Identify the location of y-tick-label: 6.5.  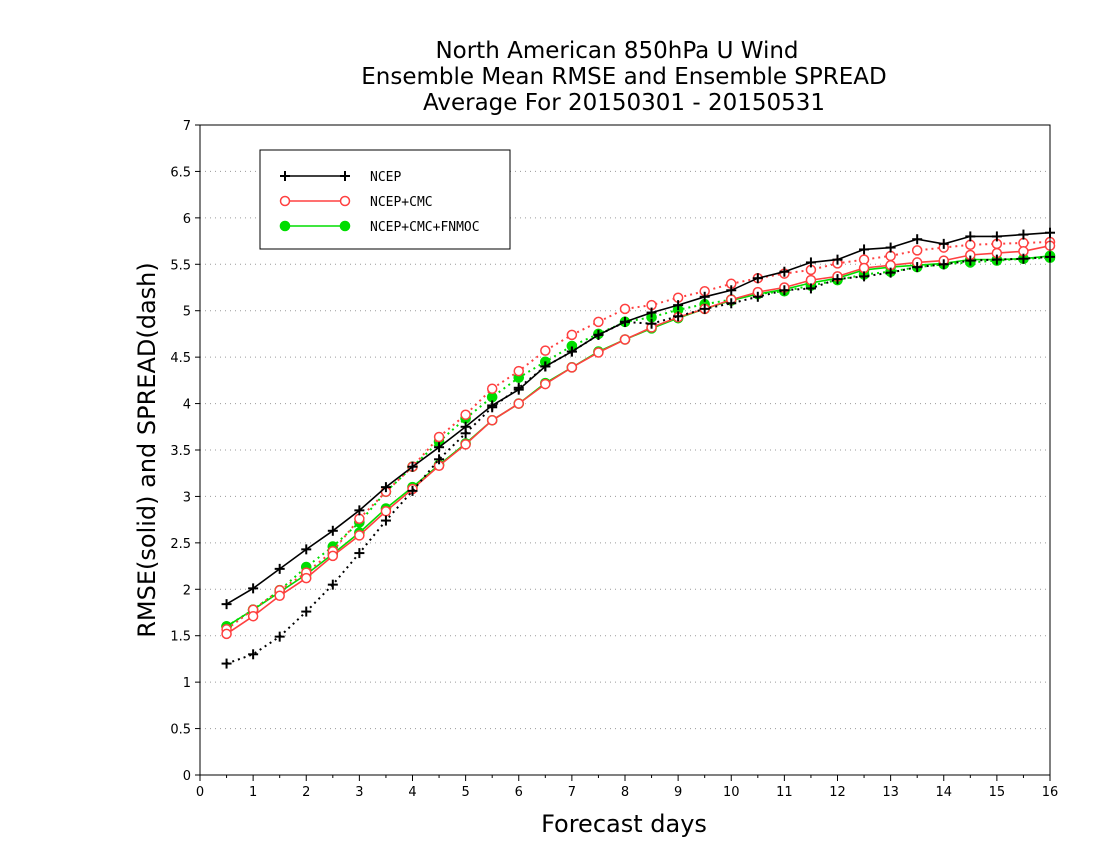
(180, 172).